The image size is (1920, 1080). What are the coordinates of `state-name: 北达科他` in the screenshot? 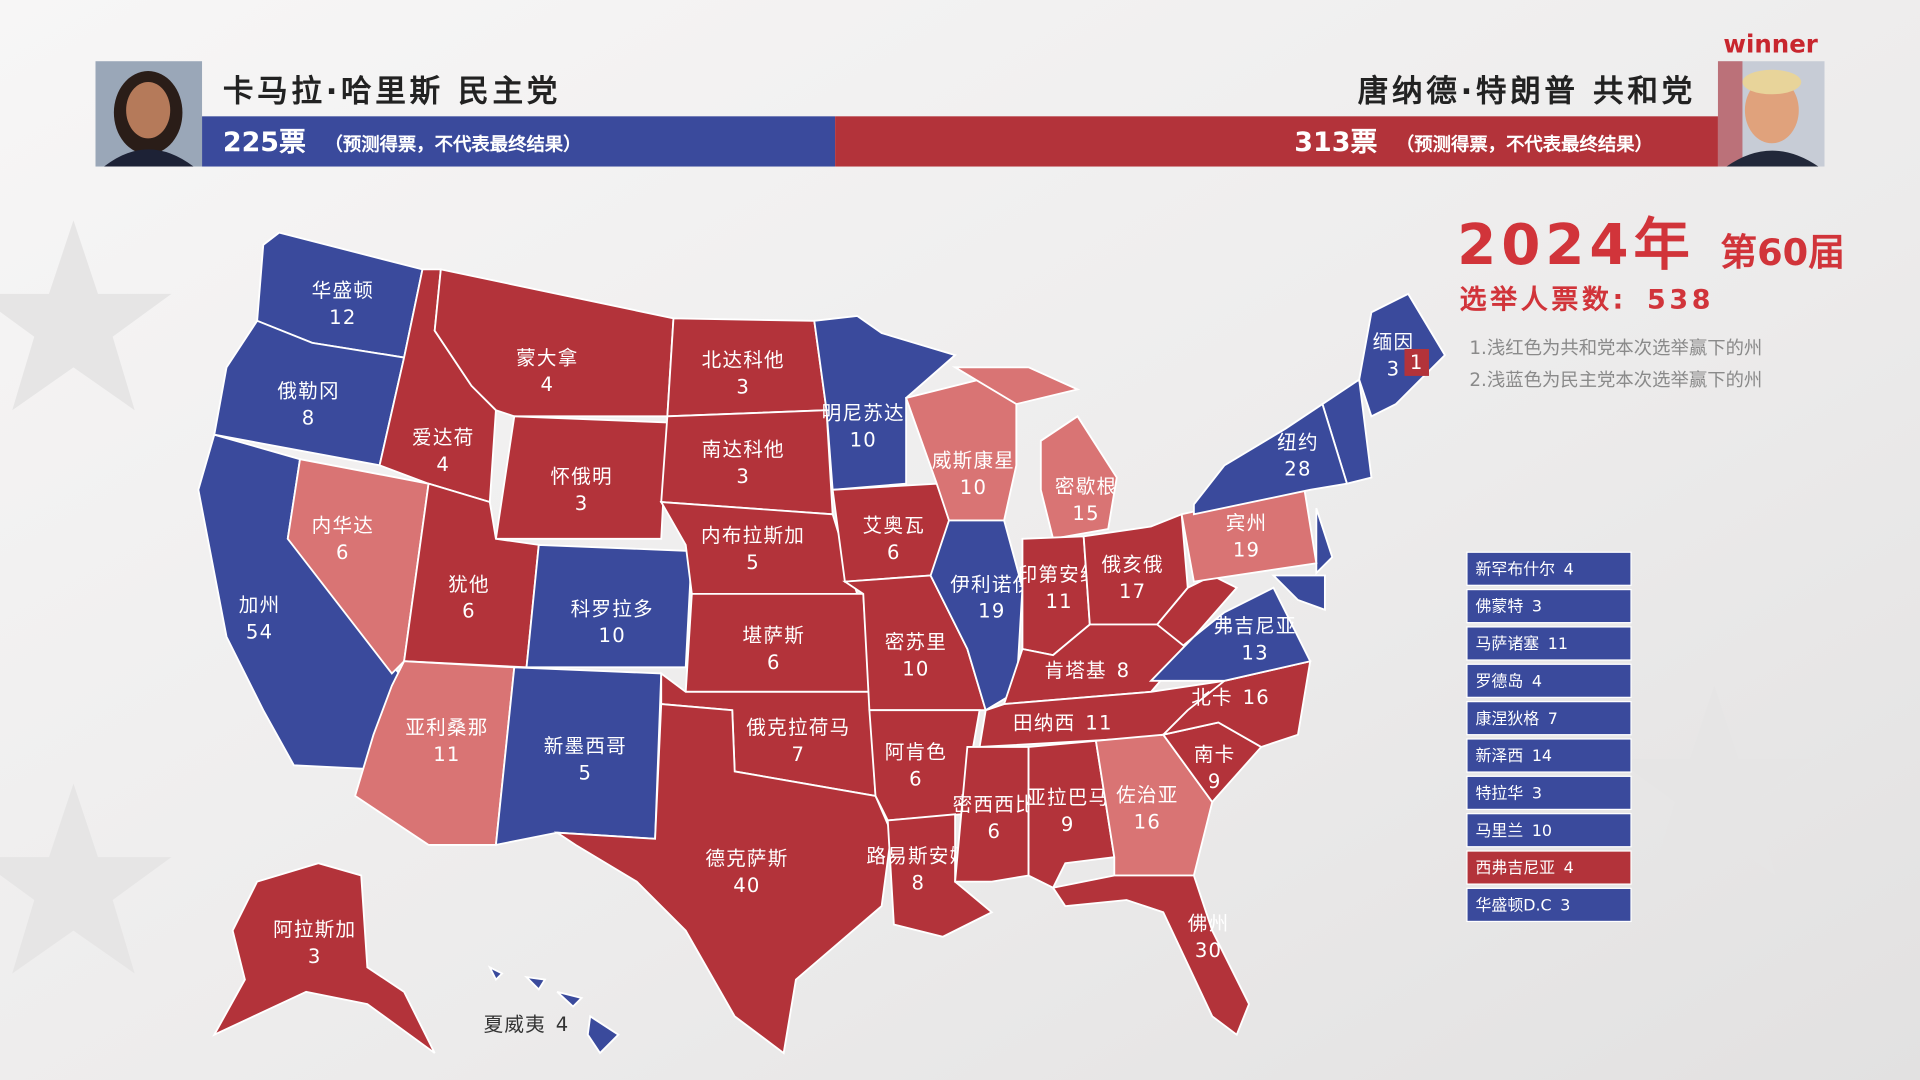 It's located at (743, 360).